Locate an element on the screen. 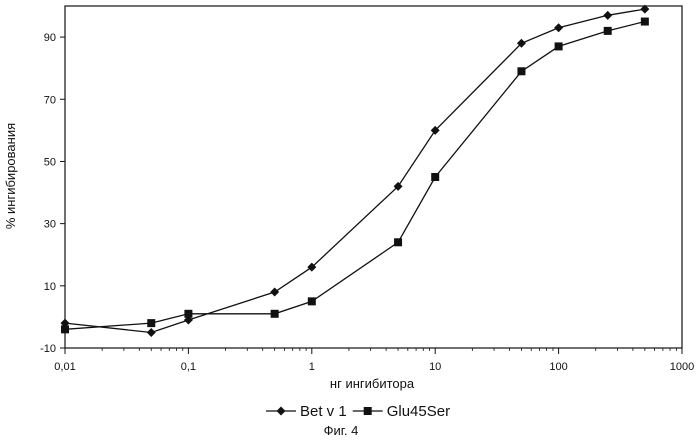 This screenshot has width=699, height=443. legend-label: Glu45Ser is located at coordinates (418, 411).